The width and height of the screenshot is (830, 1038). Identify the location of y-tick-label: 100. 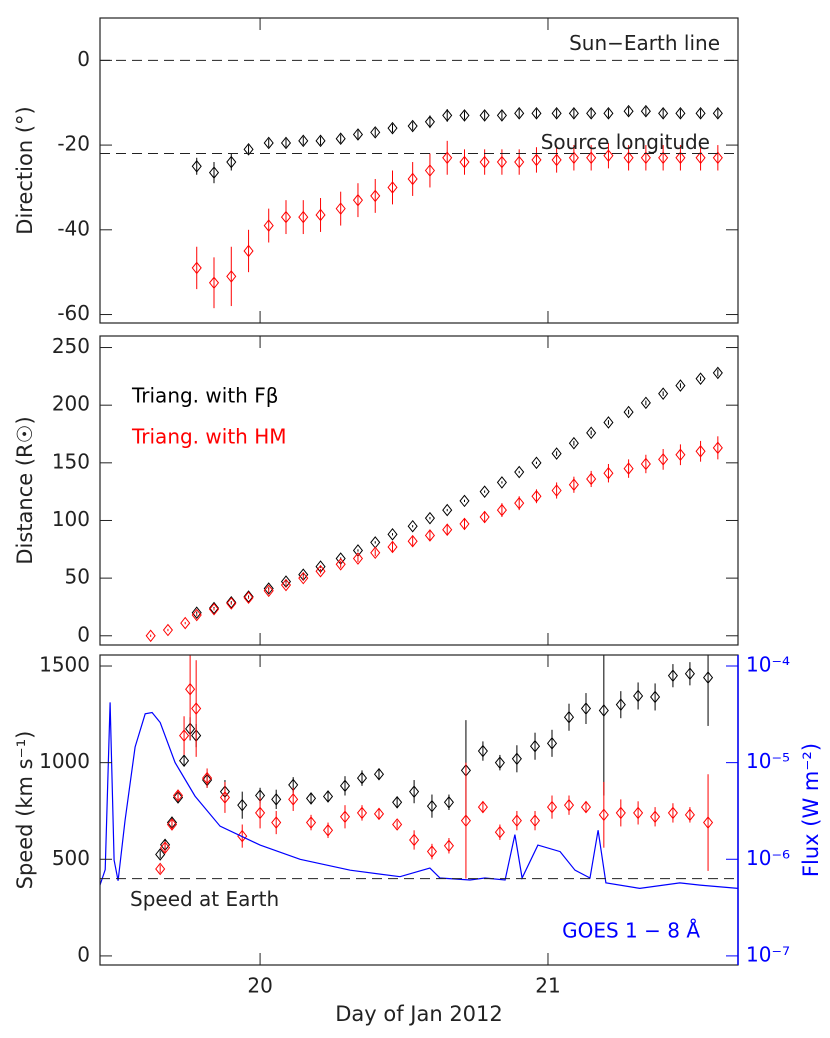
(71, 519).